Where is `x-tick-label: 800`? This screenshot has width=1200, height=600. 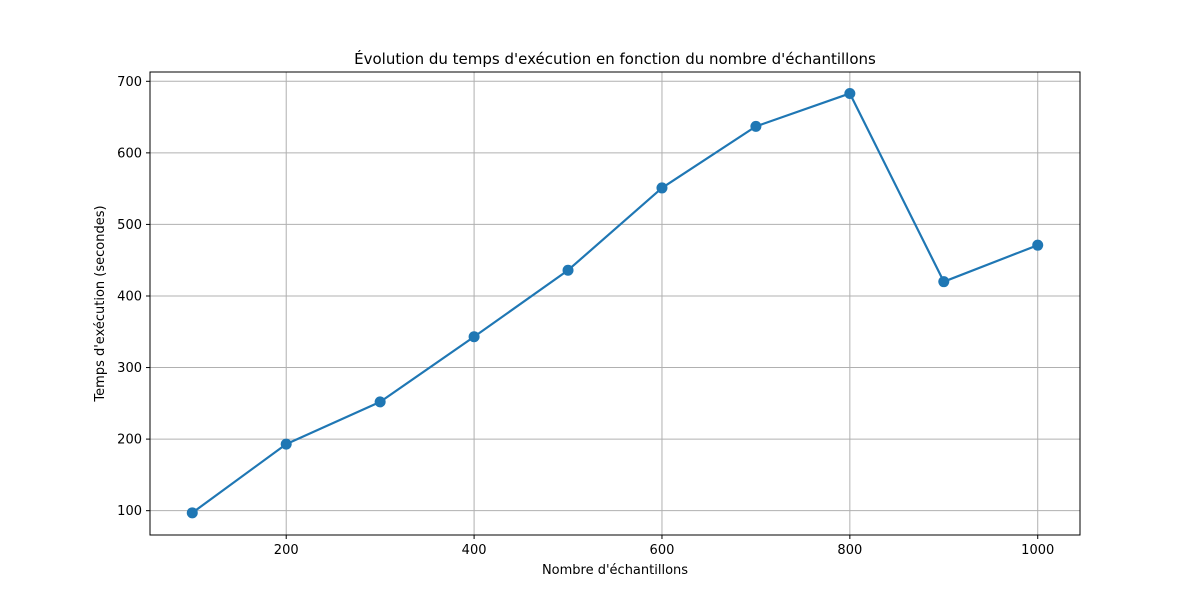
x-tick-label: 800 is located at coordinates (849, 550).